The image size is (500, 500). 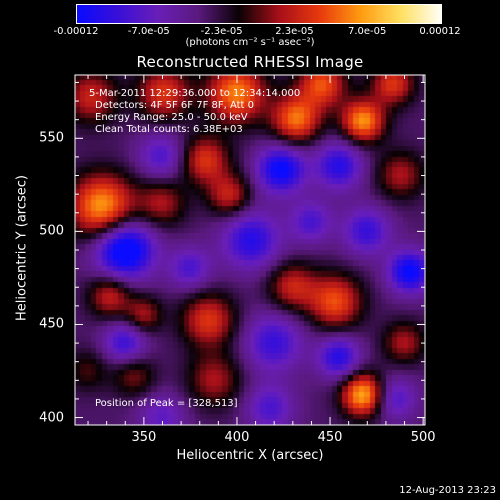 I want to click on y-tick-label: 550, so click(x=51, y=138).